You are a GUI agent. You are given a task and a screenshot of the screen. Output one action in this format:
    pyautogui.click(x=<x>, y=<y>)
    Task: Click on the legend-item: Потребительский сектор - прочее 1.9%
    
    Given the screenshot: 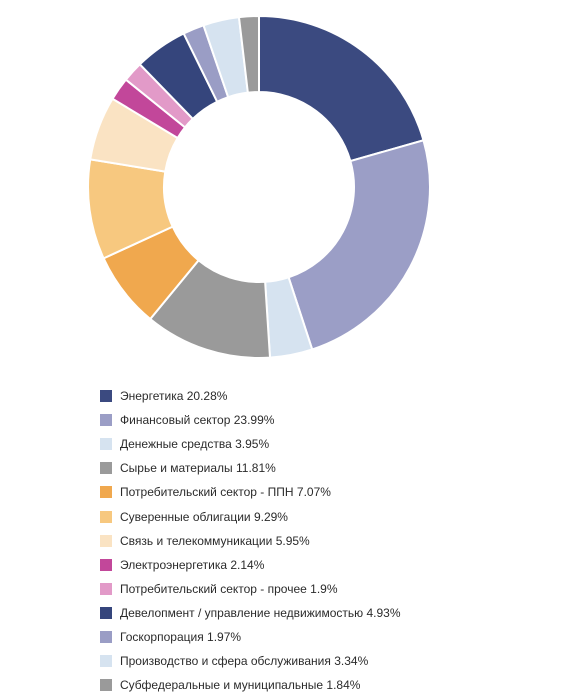 What is the action you would take?
    pyautogui.click(x=250, y=589)
    